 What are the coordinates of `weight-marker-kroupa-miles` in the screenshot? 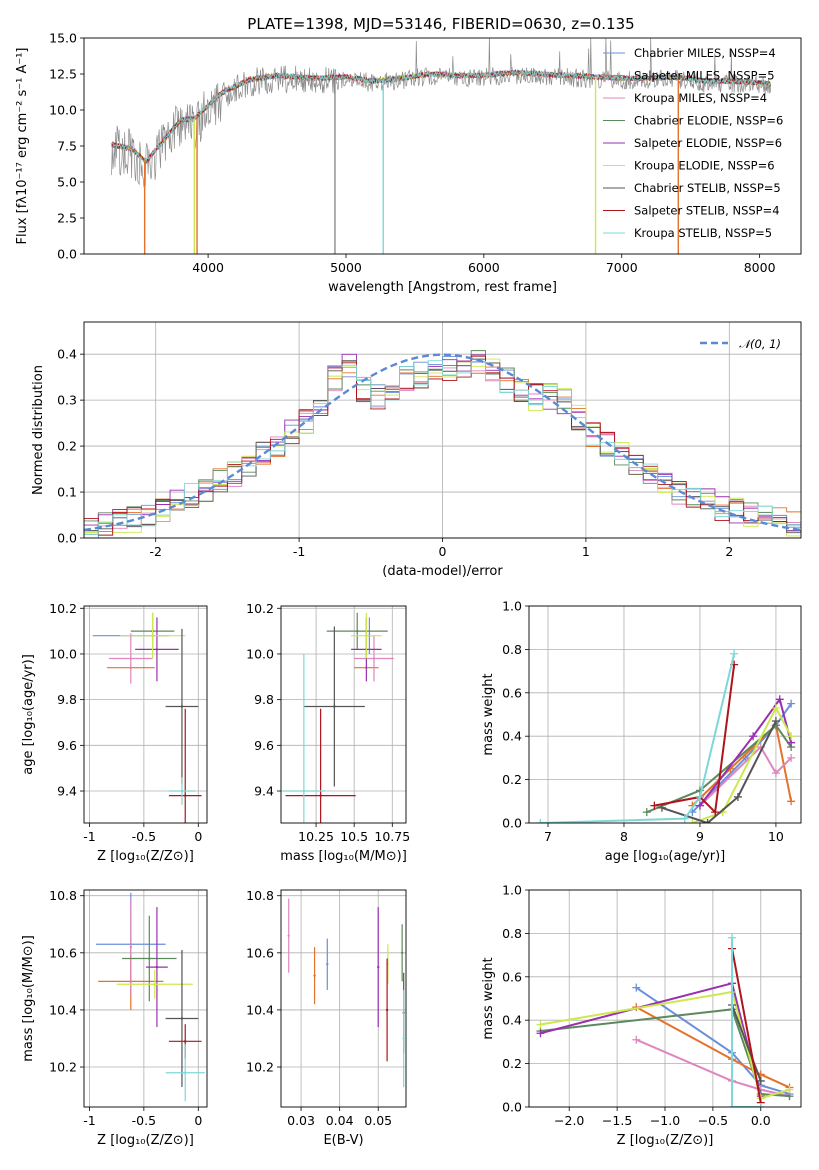 It's located at (791, 757).